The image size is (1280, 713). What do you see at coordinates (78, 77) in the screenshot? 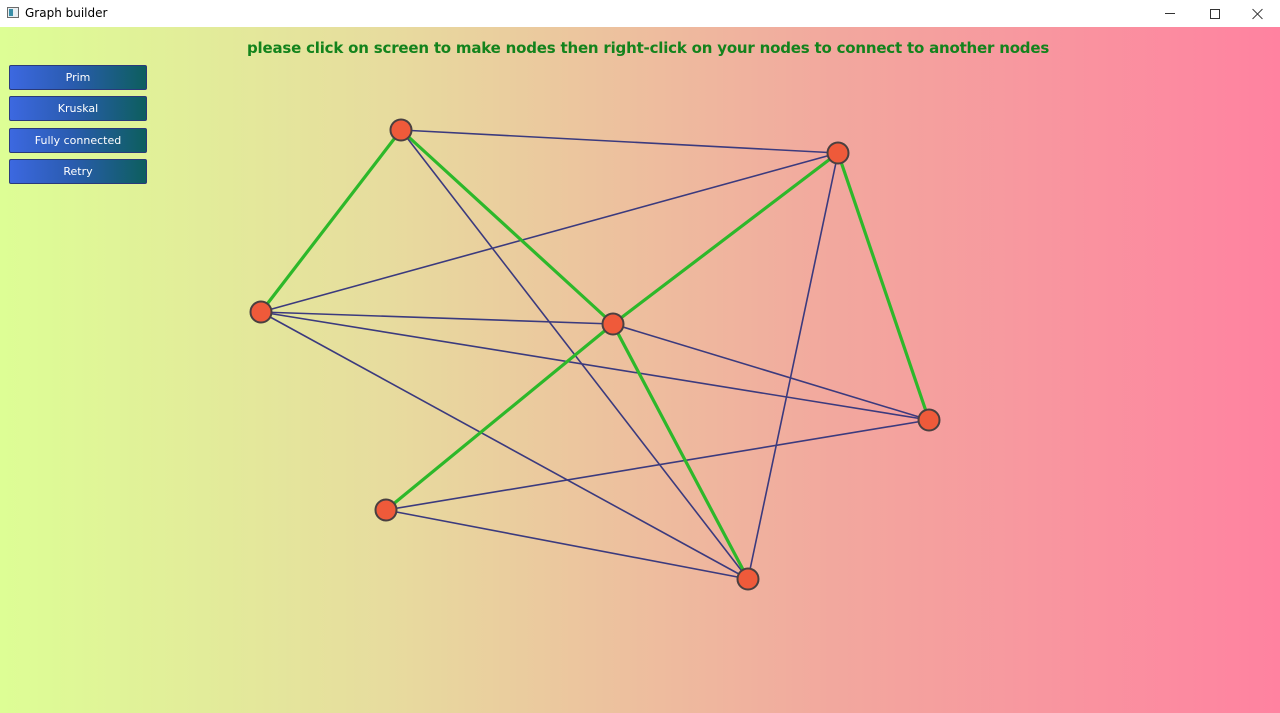
I see `prim-button: Prim` at bounding box center [78, 77].